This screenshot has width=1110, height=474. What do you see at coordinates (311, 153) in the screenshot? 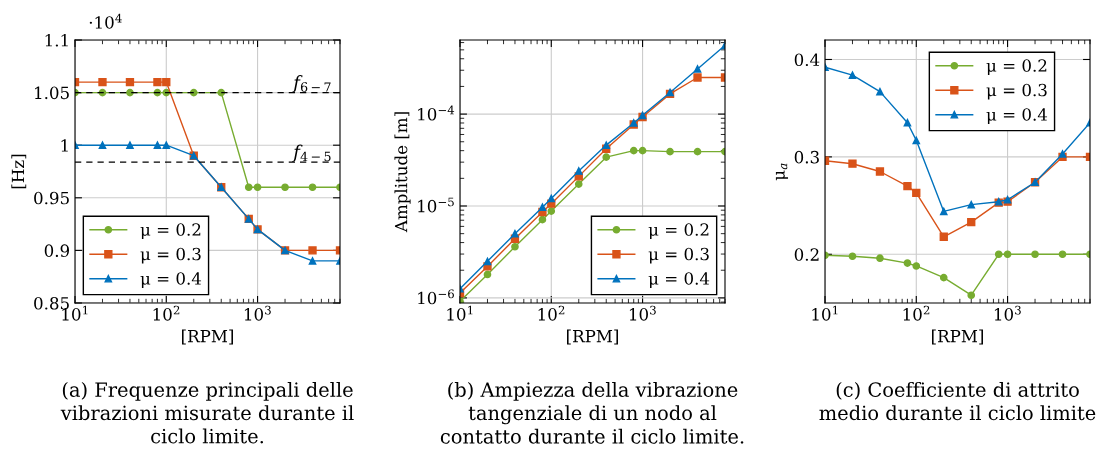
I see `ref-line-label: f$_{4−5}$` at bounding box center [311, 153].